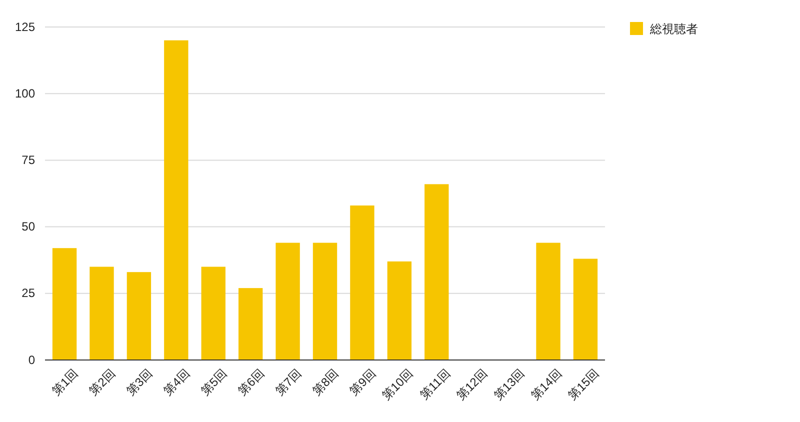 The width and height of the screenshot is (800, 422). Describe the element at coordinates (397, 384) in the screenshot. I see `x-tick-label: 第10回` at that location.